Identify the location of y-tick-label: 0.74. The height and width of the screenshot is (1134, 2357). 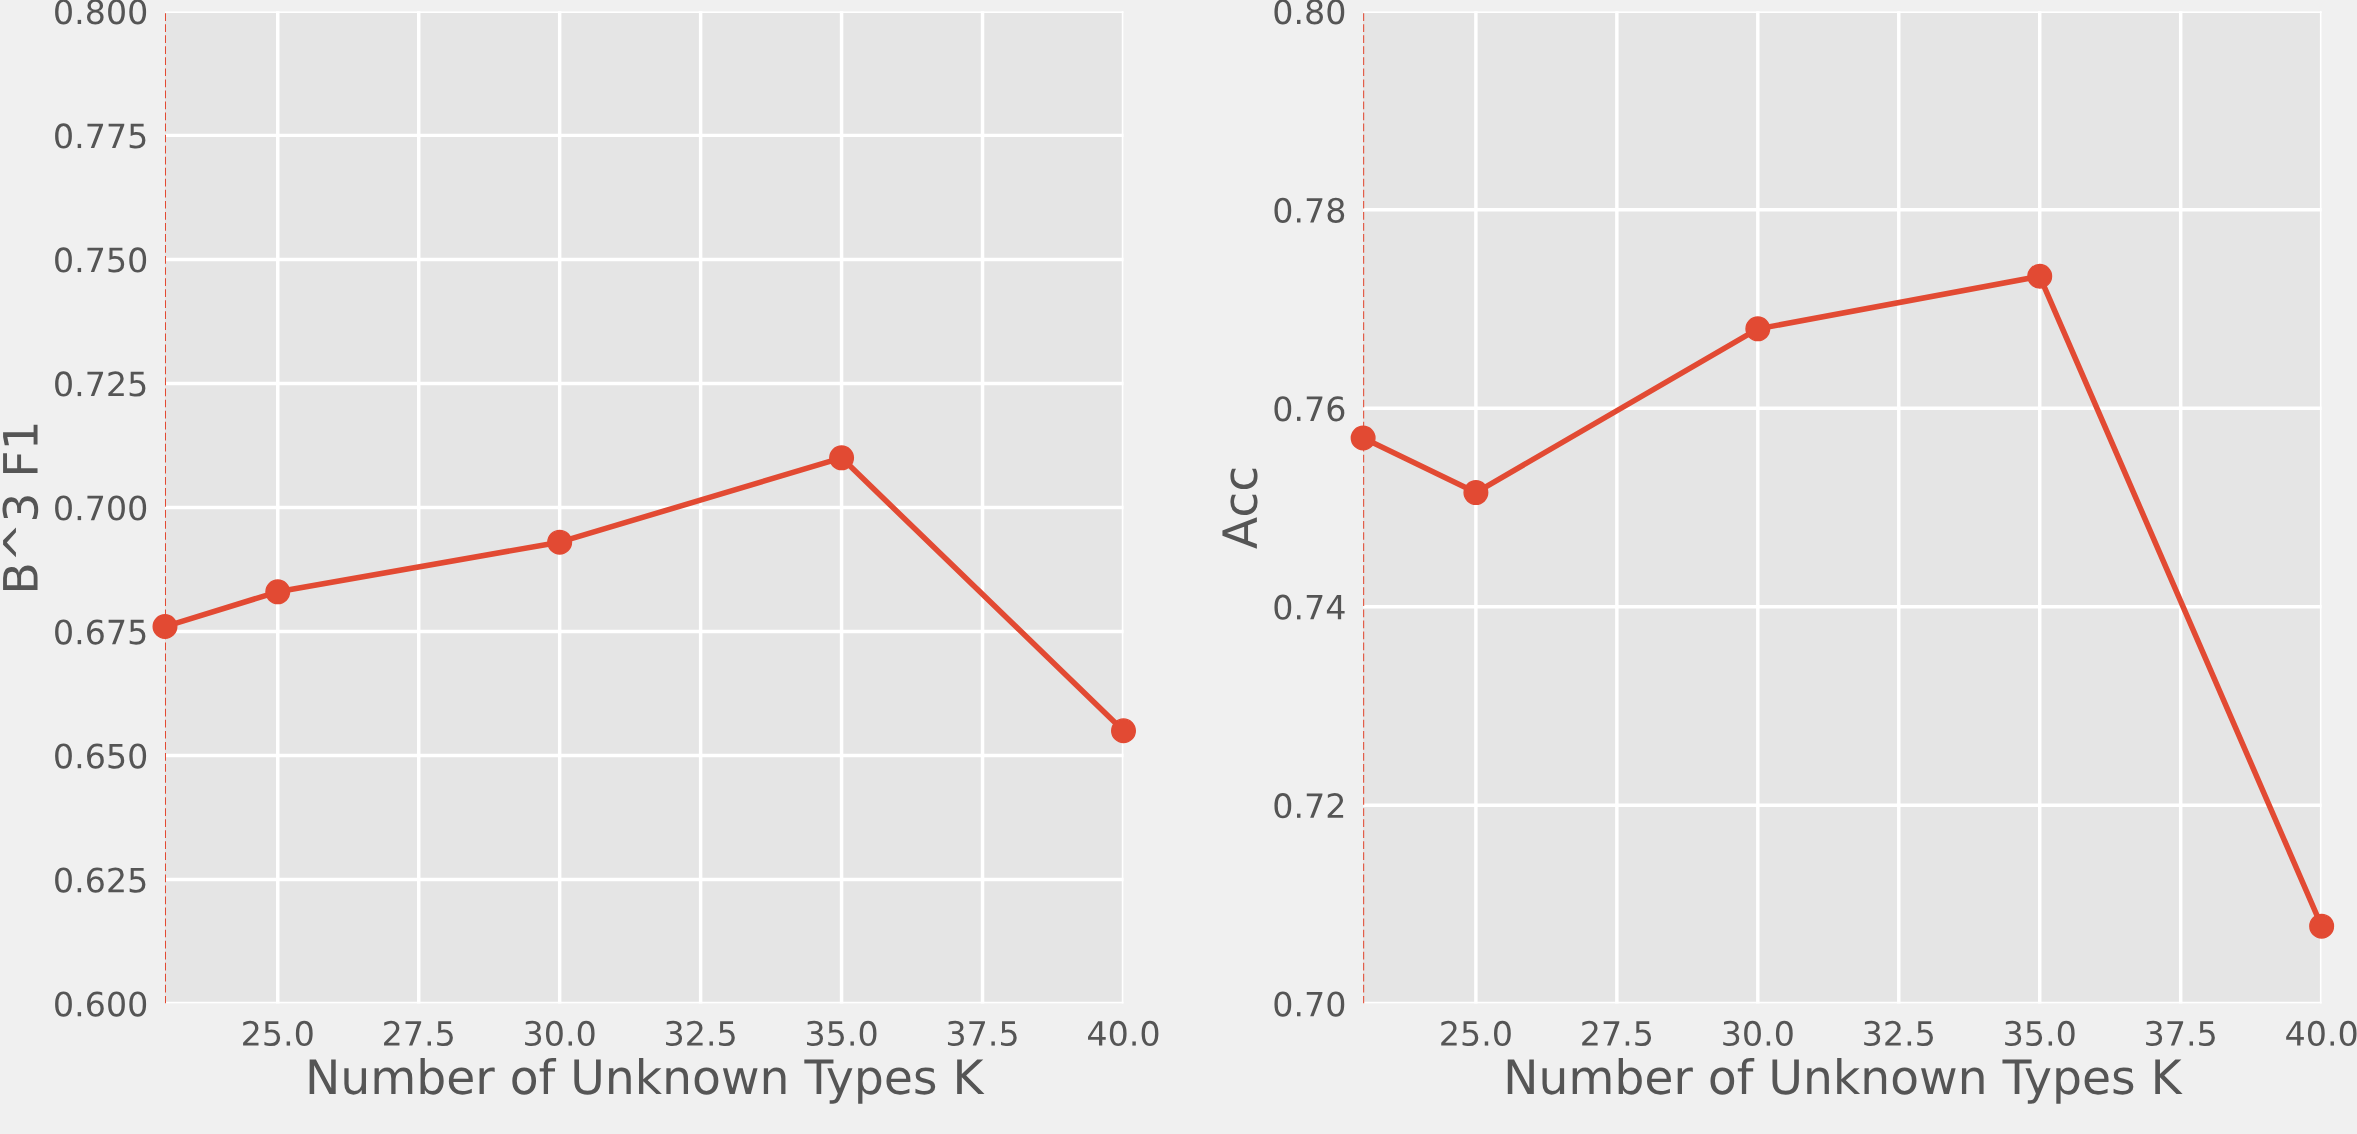
(1309, 607).